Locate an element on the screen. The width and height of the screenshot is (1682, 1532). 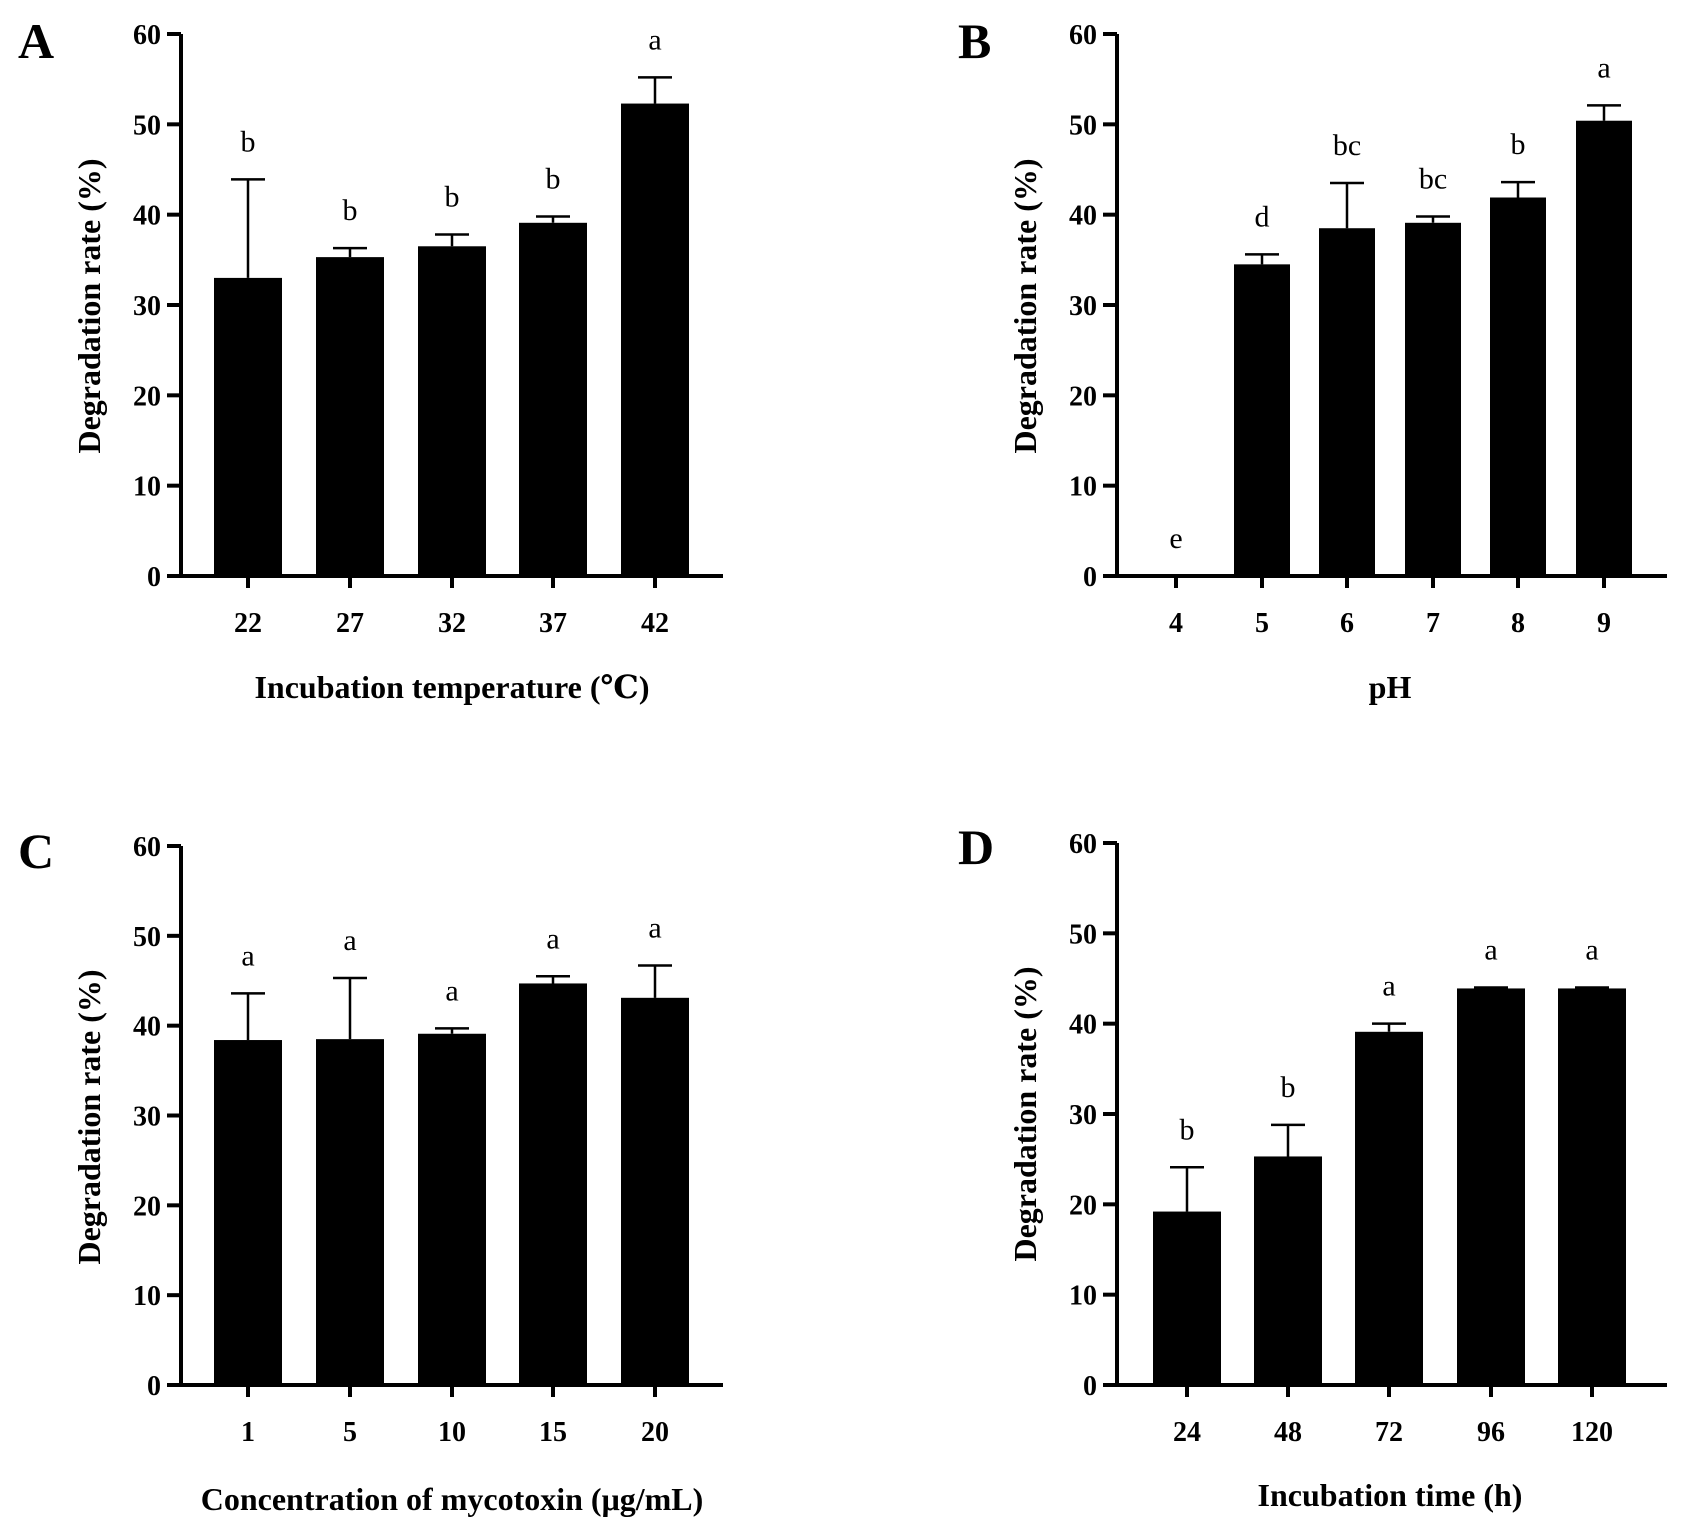
x-tick-label: 72 is located at coordinates (1389, 1432).